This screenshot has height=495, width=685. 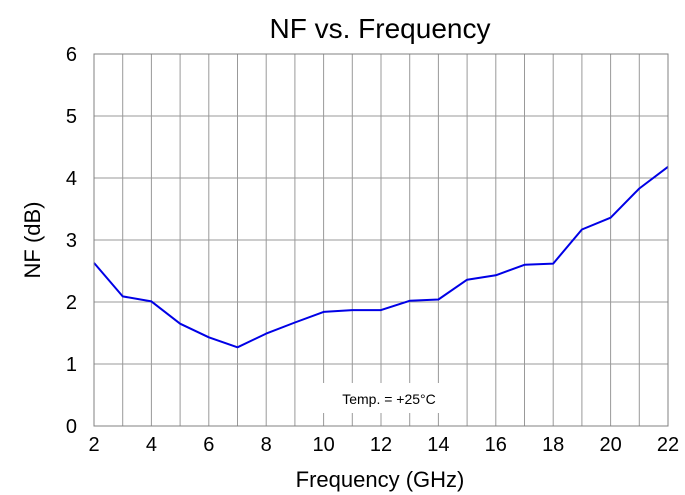 What do you see at coordinates (496, 445) in the screenshot?
I see `x-tick-label-16: 16` at bounding box center [496, 445].